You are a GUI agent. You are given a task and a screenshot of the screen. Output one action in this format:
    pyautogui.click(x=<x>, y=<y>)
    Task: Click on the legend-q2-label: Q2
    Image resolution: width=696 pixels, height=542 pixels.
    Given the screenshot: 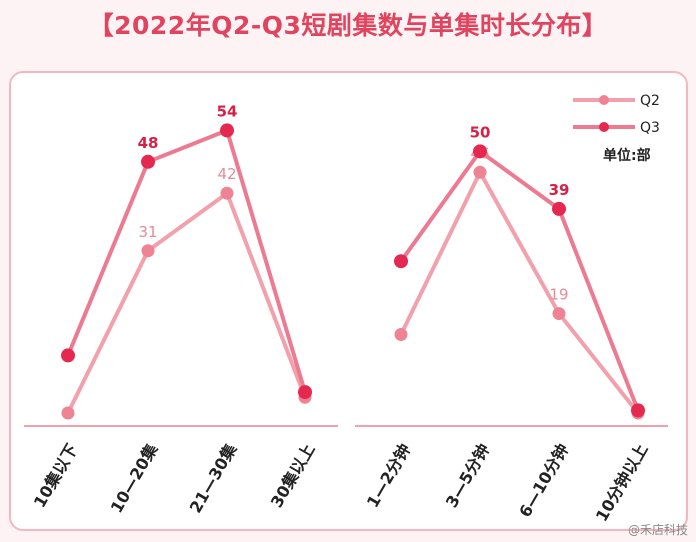 What is the action you would take?
    pyautogui.click(x=650, y=101)
    